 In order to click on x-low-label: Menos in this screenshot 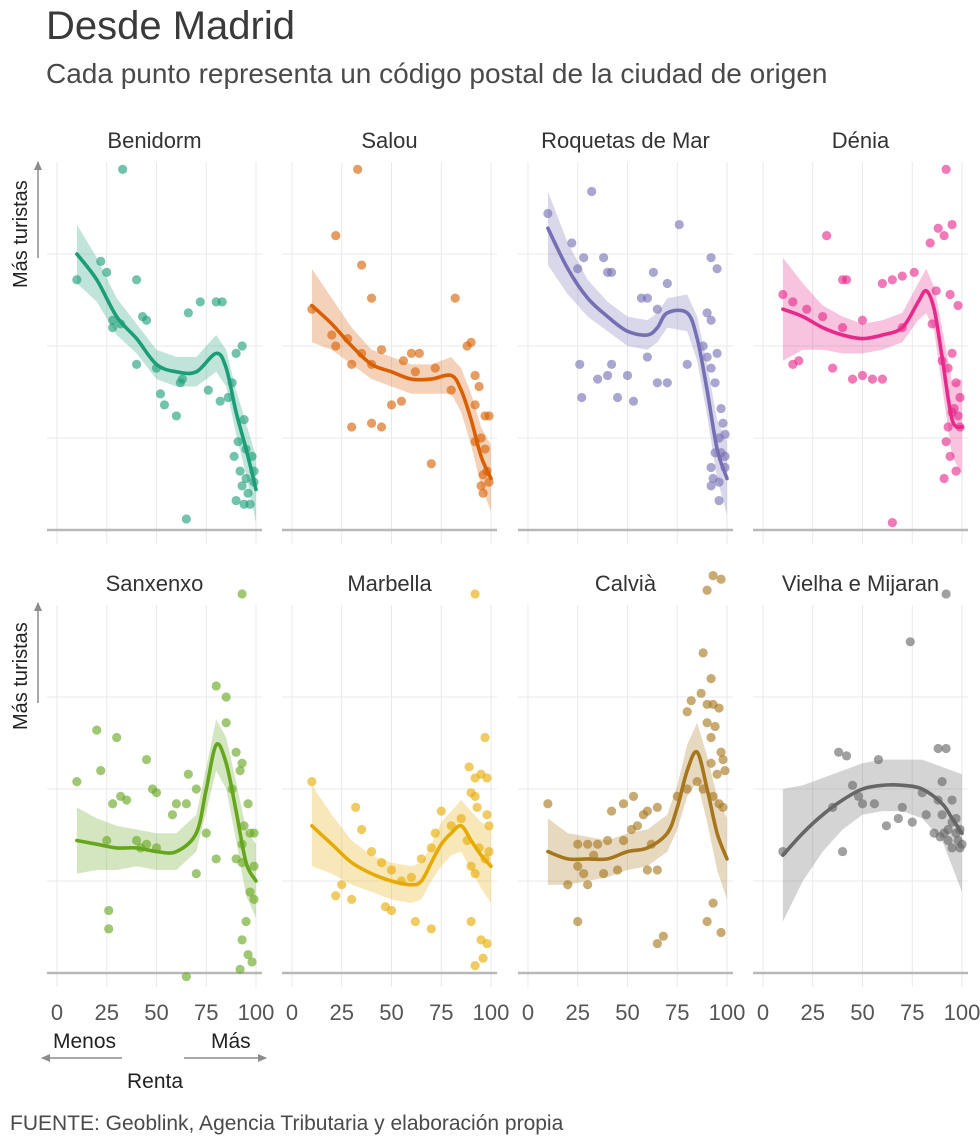, I will do `click(84, 1041)`.